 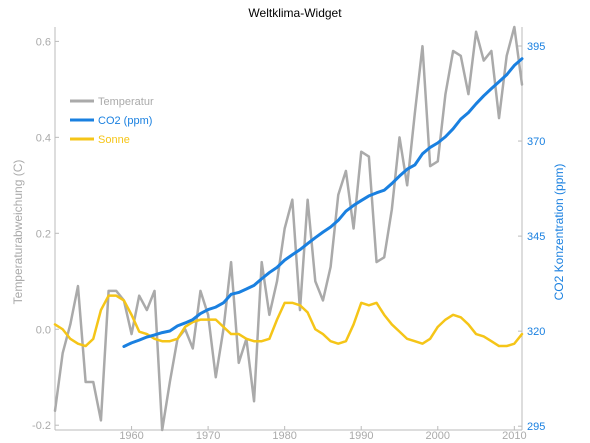 I want to click on y-tick-label: 0.4, so click(x=43, y=138).